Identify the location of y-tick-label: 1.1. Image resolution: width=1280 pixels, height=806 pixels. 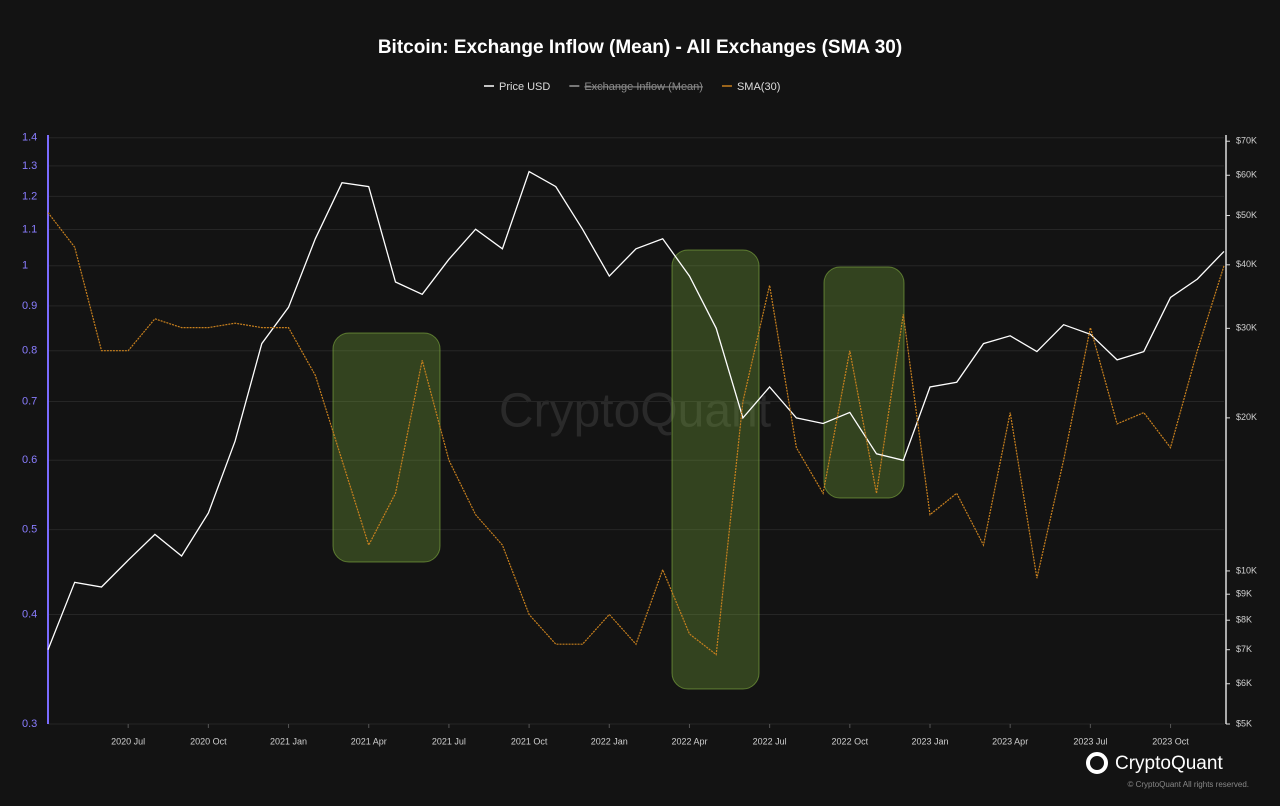
(29, 229).